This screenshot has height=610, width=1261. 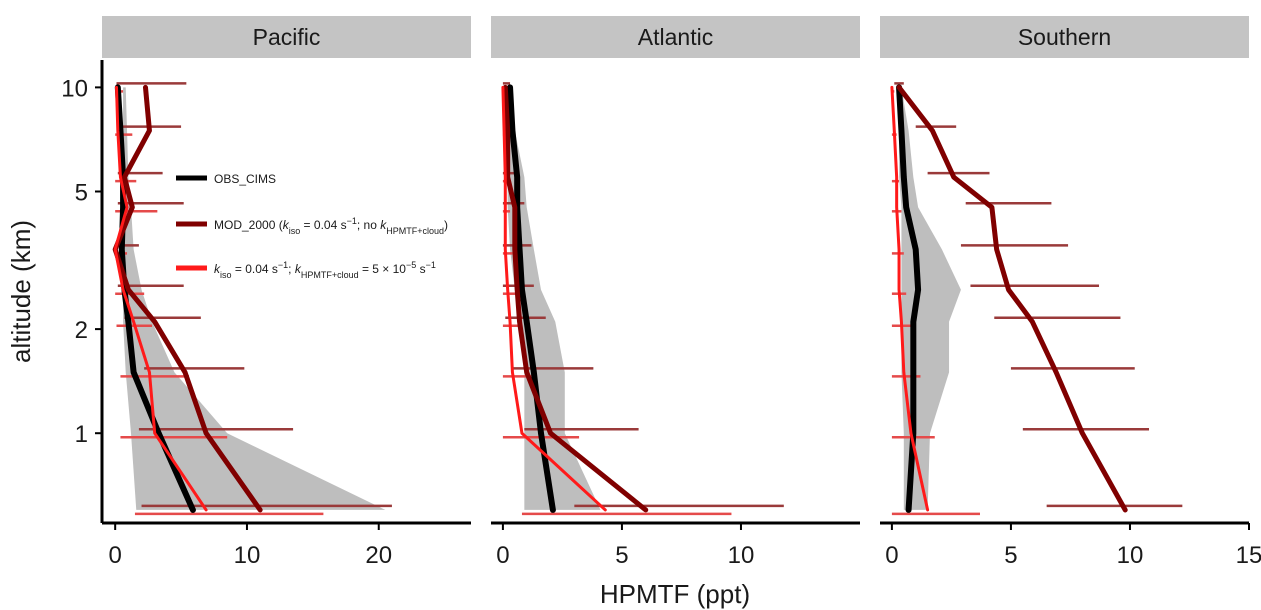 What do you see at coordinates (81, 192) in the screenshot?
I see `y-tick-label: 5` at bounding box center [81, 192].